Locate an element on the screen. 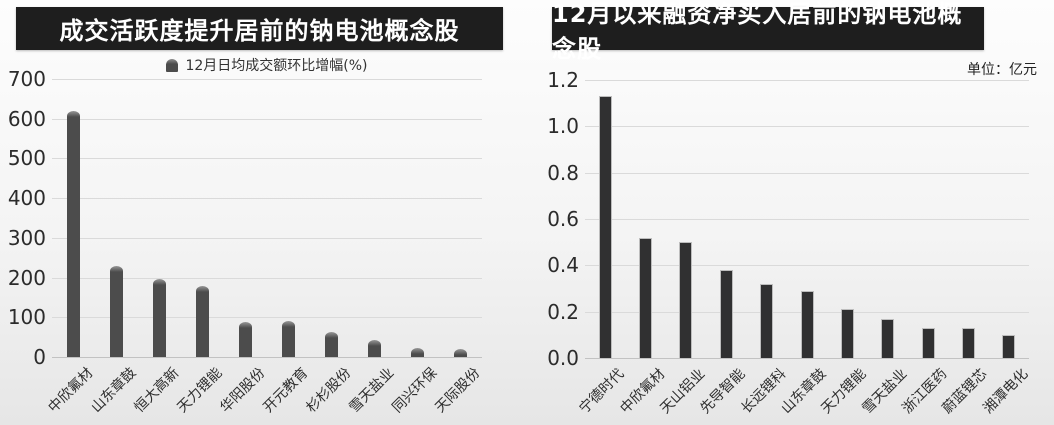 This screenshot has height=425, width=1054. legend: 12月日均成交额环比增幅(%) is located at coordinates (267, 65).